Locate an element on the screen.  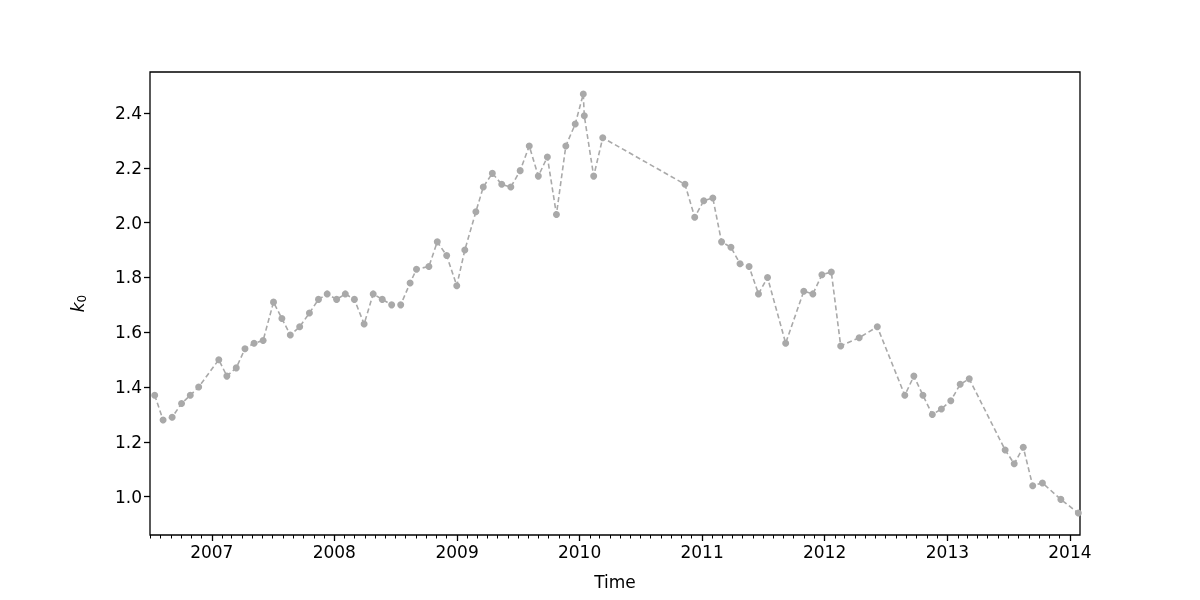
x-tick-label: 2014 is located at coordinates (1070, 551).